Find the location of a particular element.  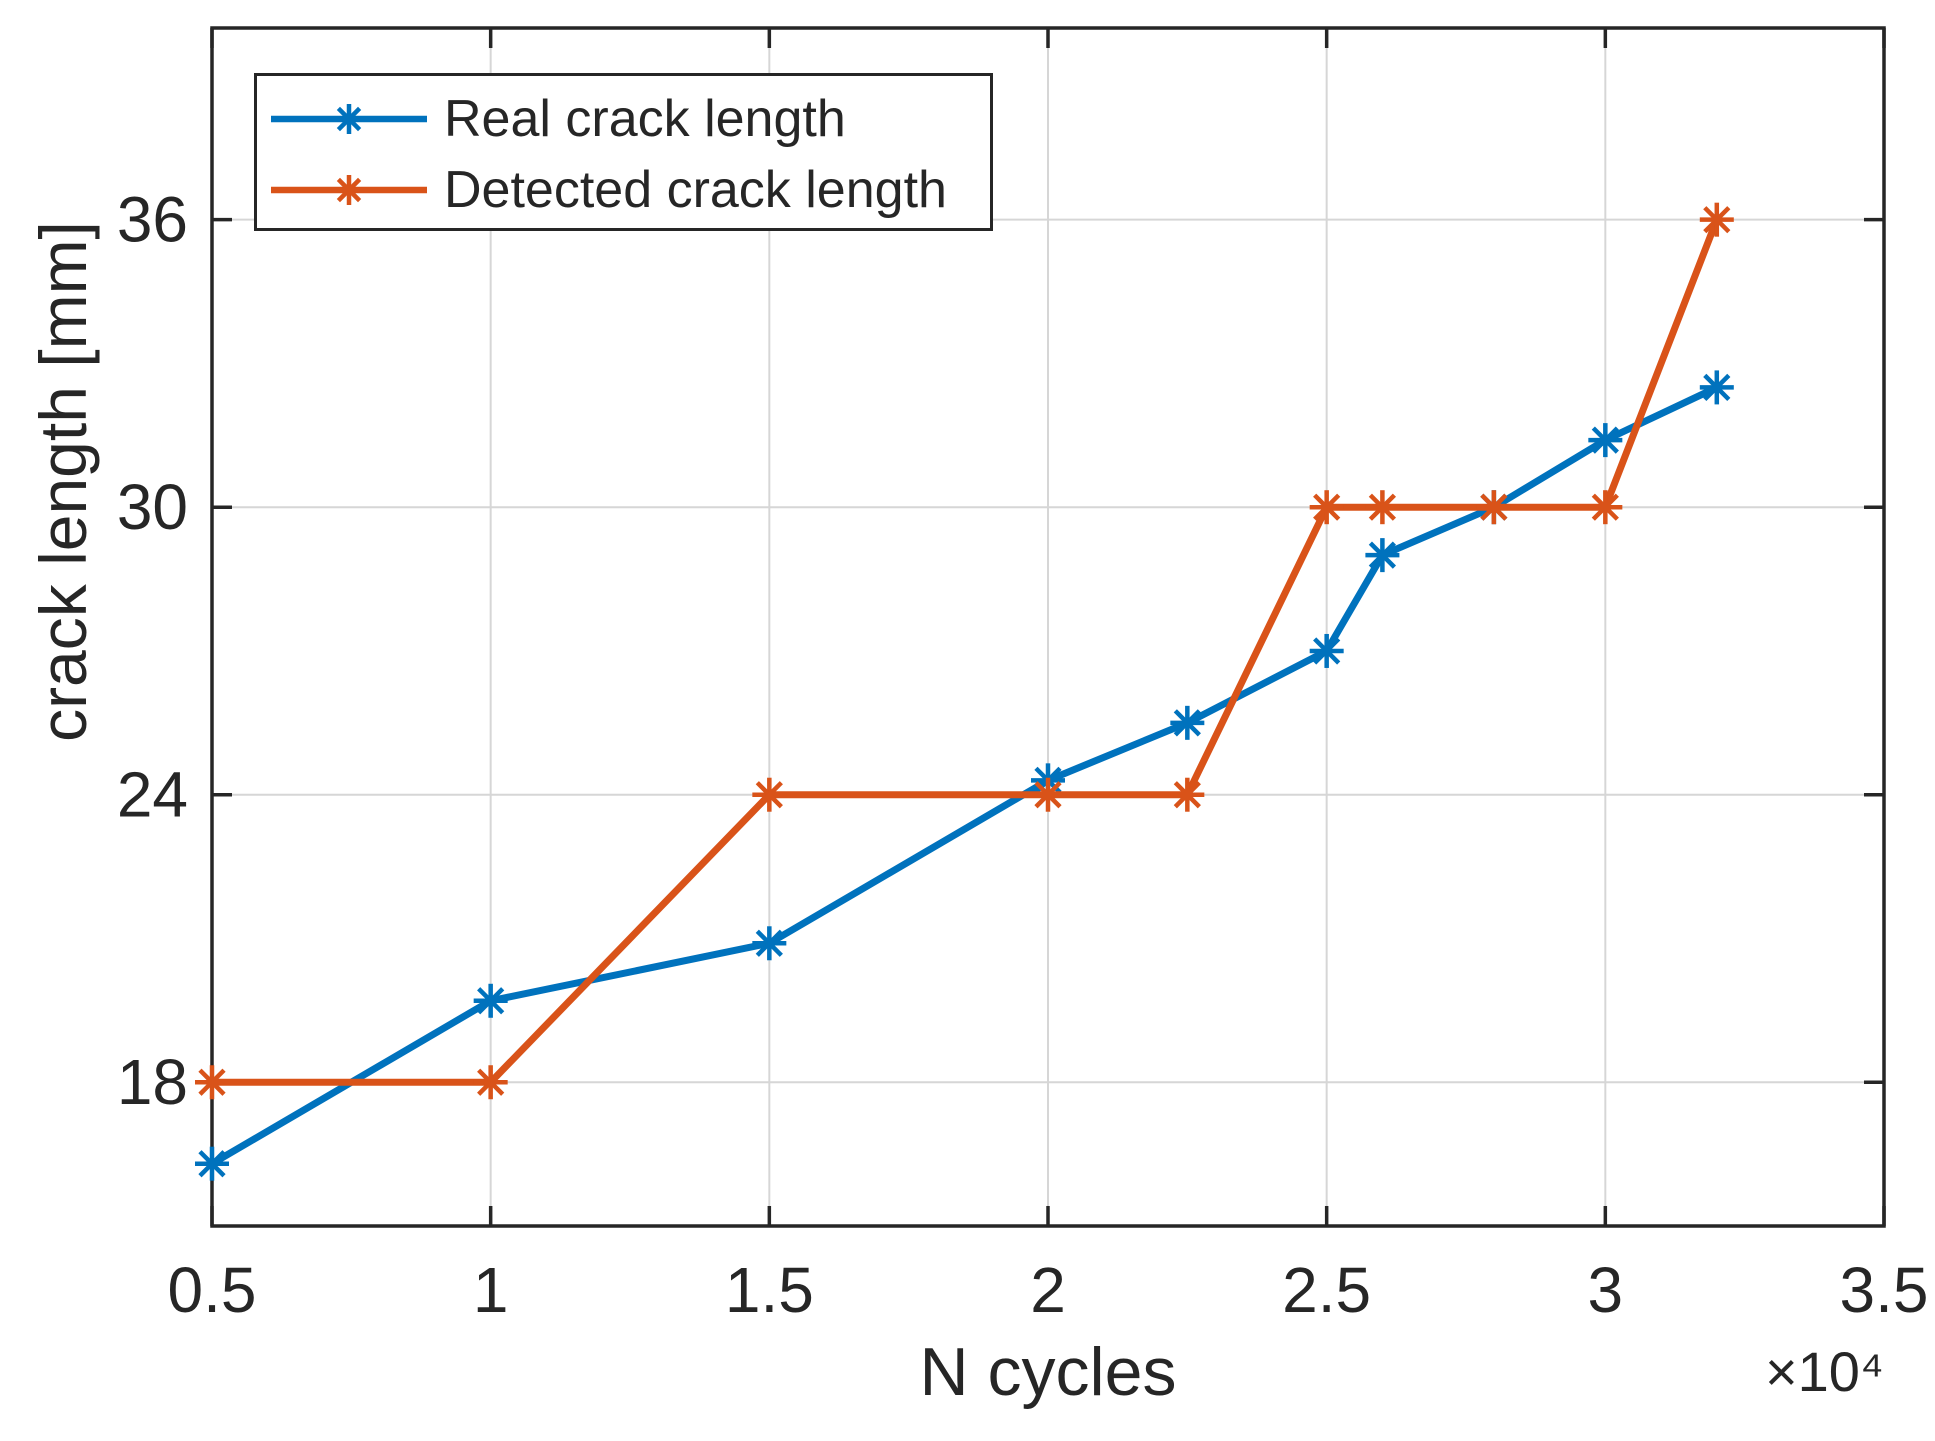

legend: Real crack length Detected crack length is located at coordinates (623, 152).